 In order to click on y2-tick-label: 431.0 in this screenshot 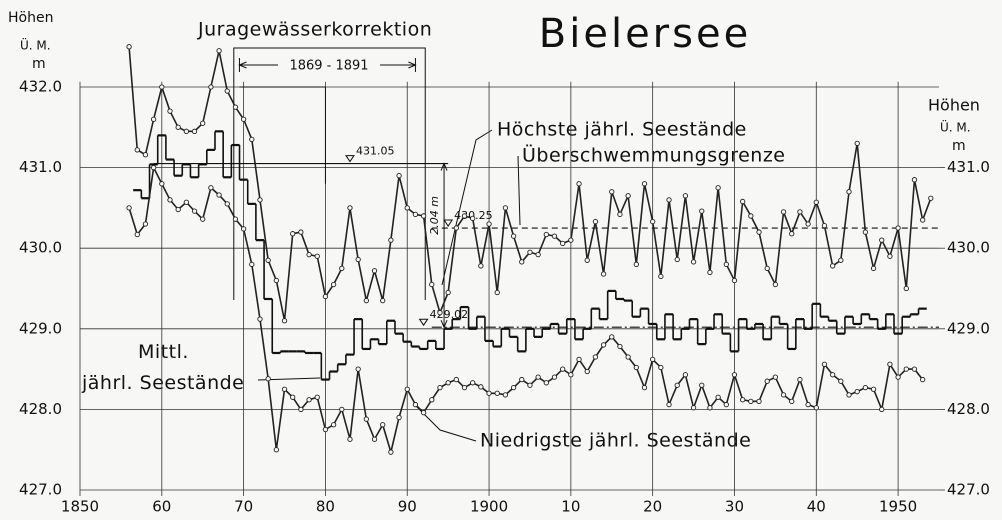, I will do `click(968, 167)`.